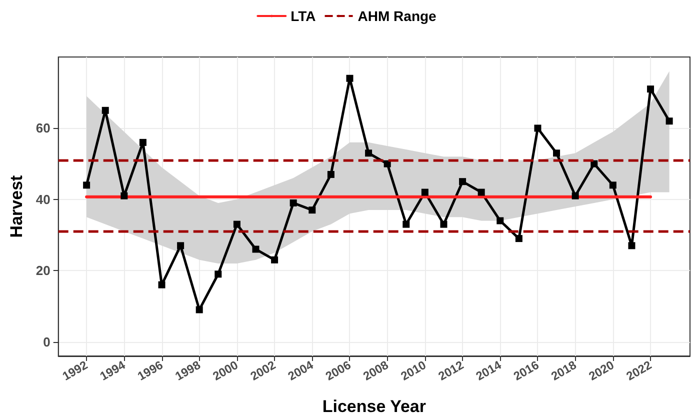 The height and width of the screenshot is (420, 693). Describe the element at coordinates (75, 371) in the screenshot. I see `x-tick-label: 1992` at that location.